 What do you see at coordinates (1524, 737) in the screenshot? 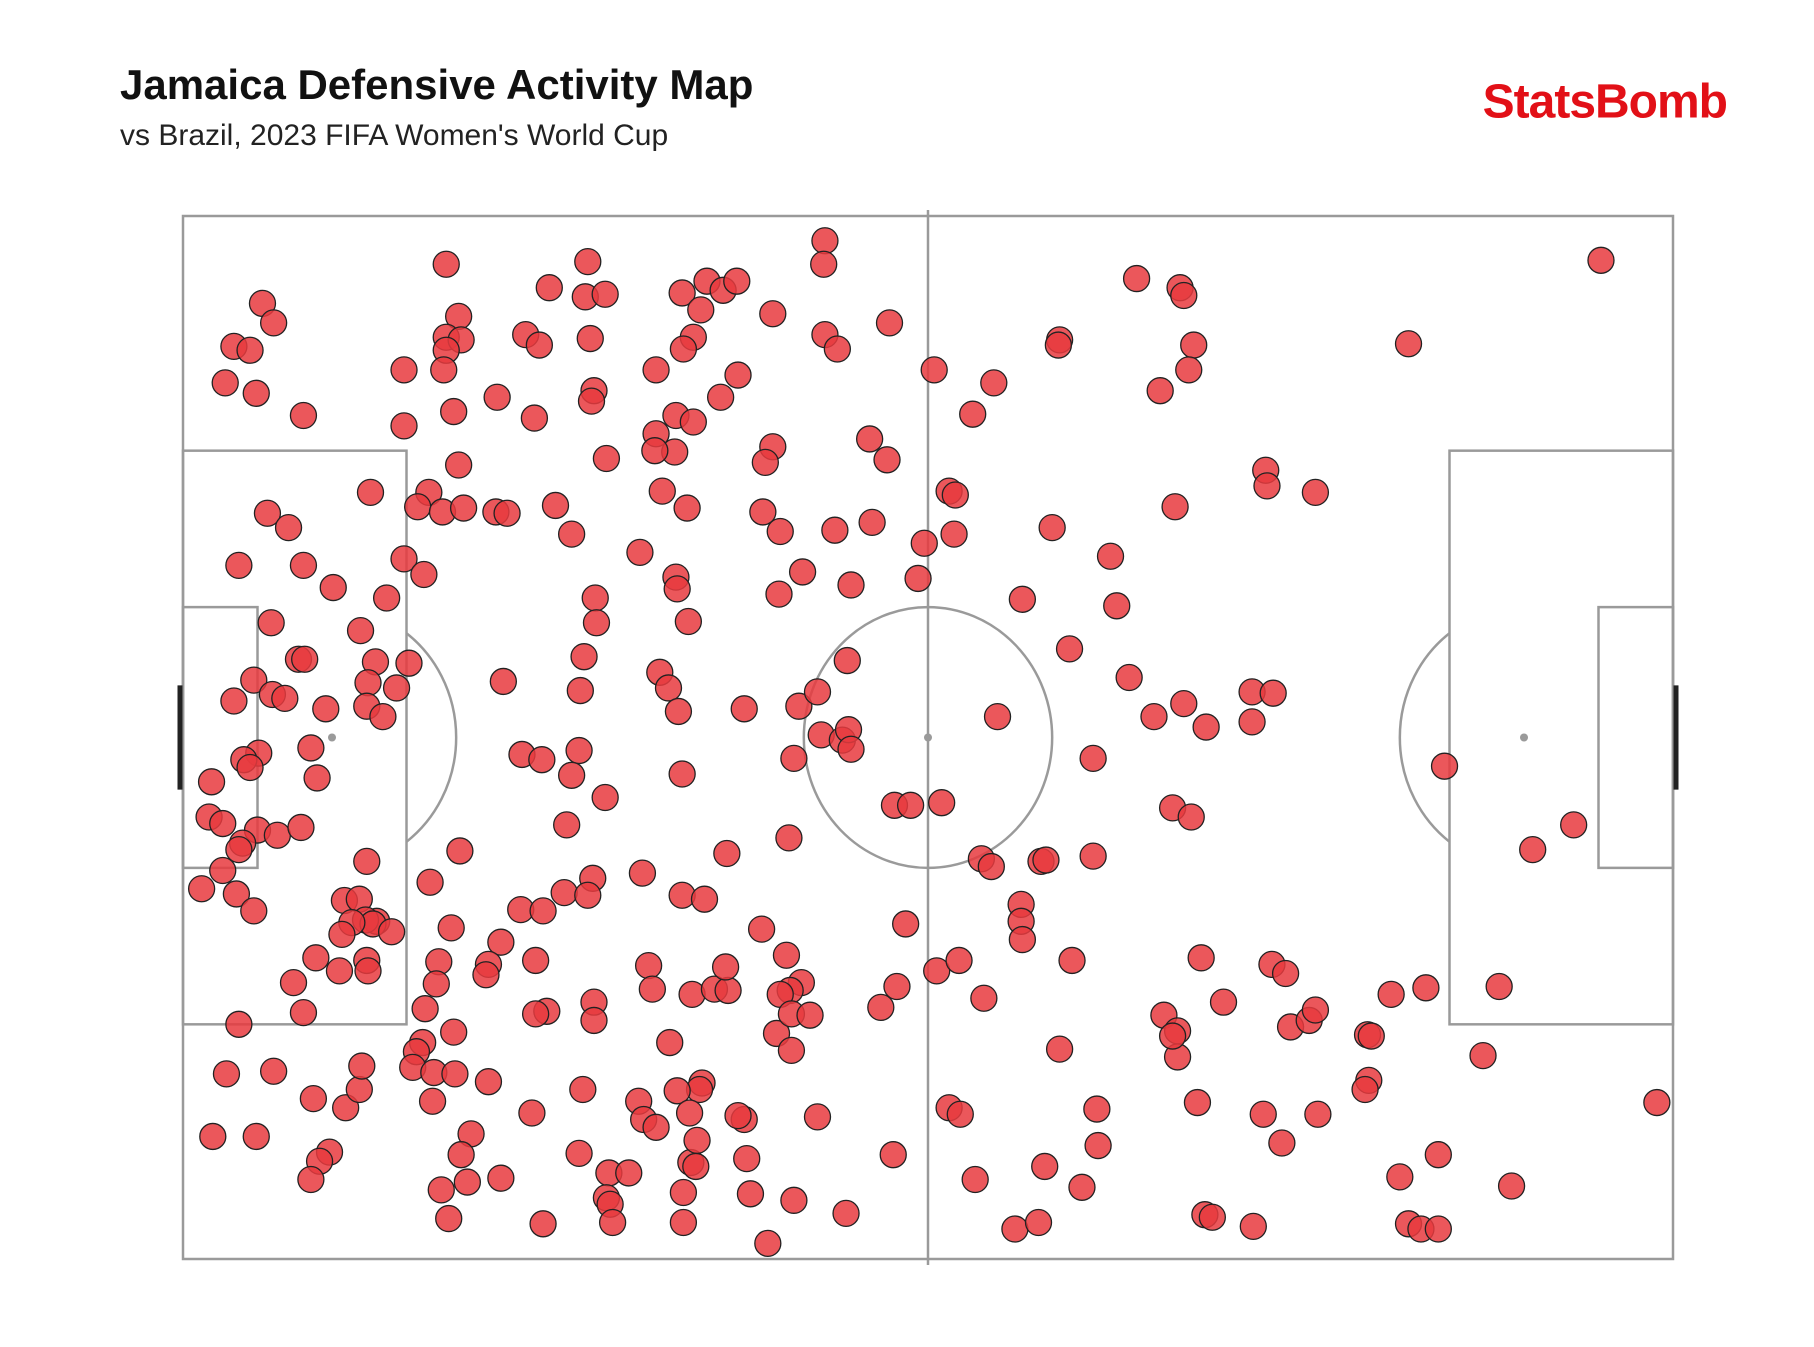
I see `spot` at bounding box center [1524, 737].